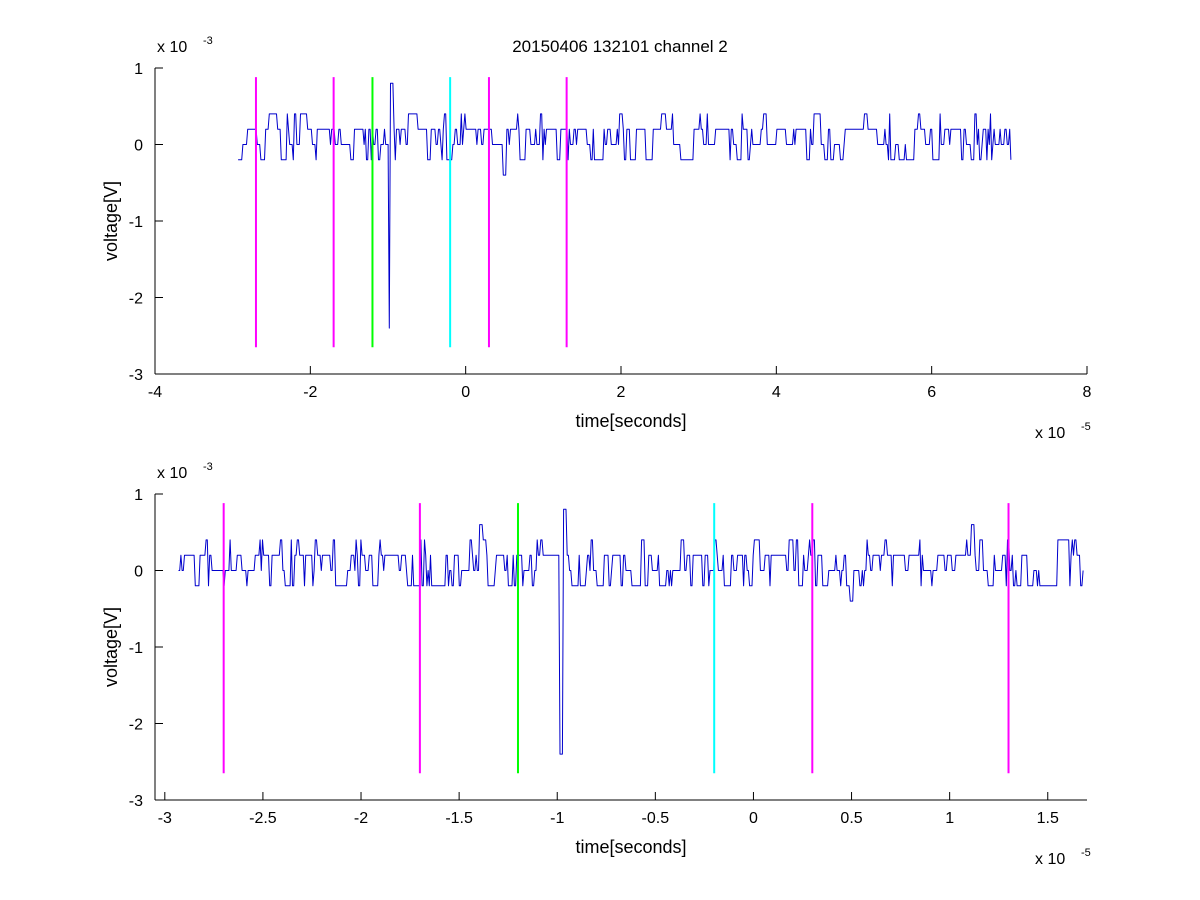 The width and height of the screenshot is (1200, 900). I want to click on x-tick-label: 6, so click(931, 392).